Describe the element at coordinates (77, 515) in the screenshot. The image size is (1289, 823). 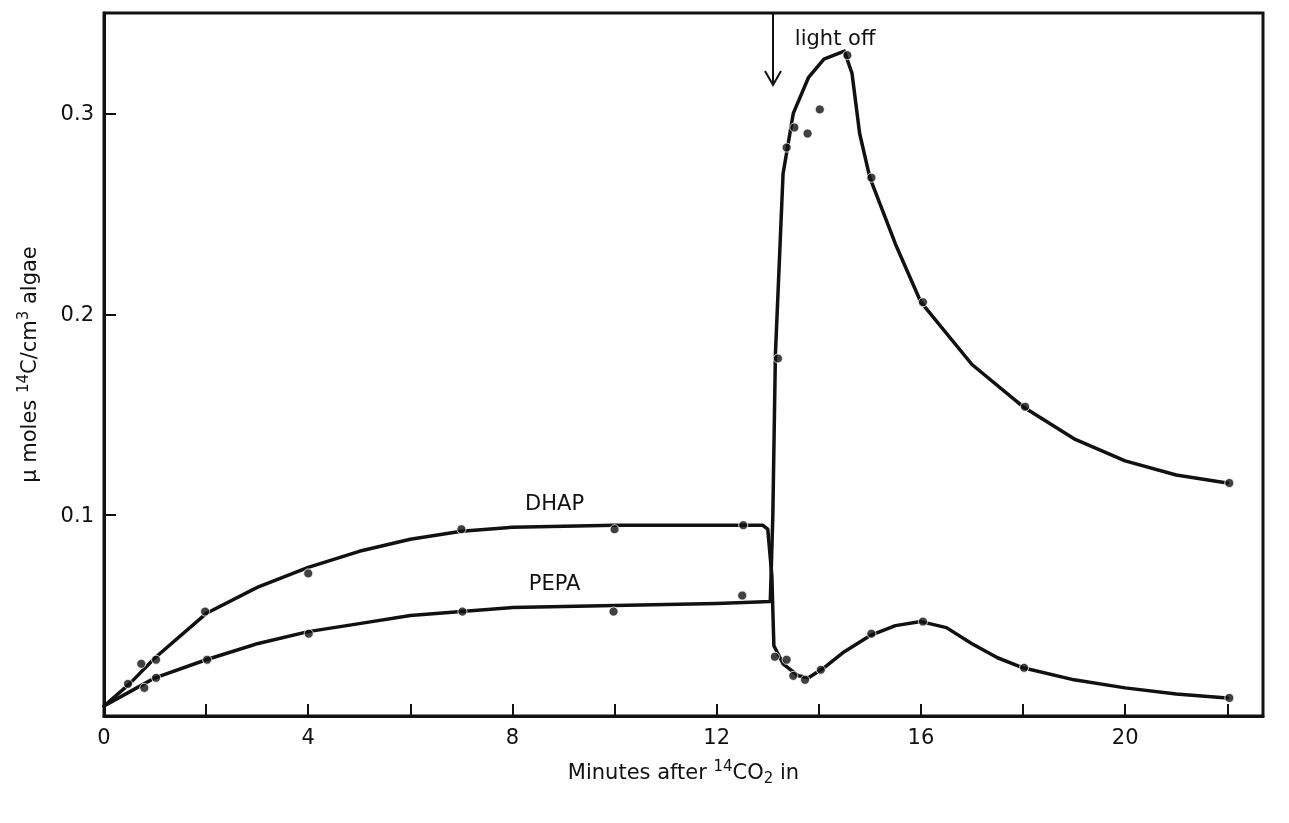
I see `y-tick-label: 0.1` at that location.